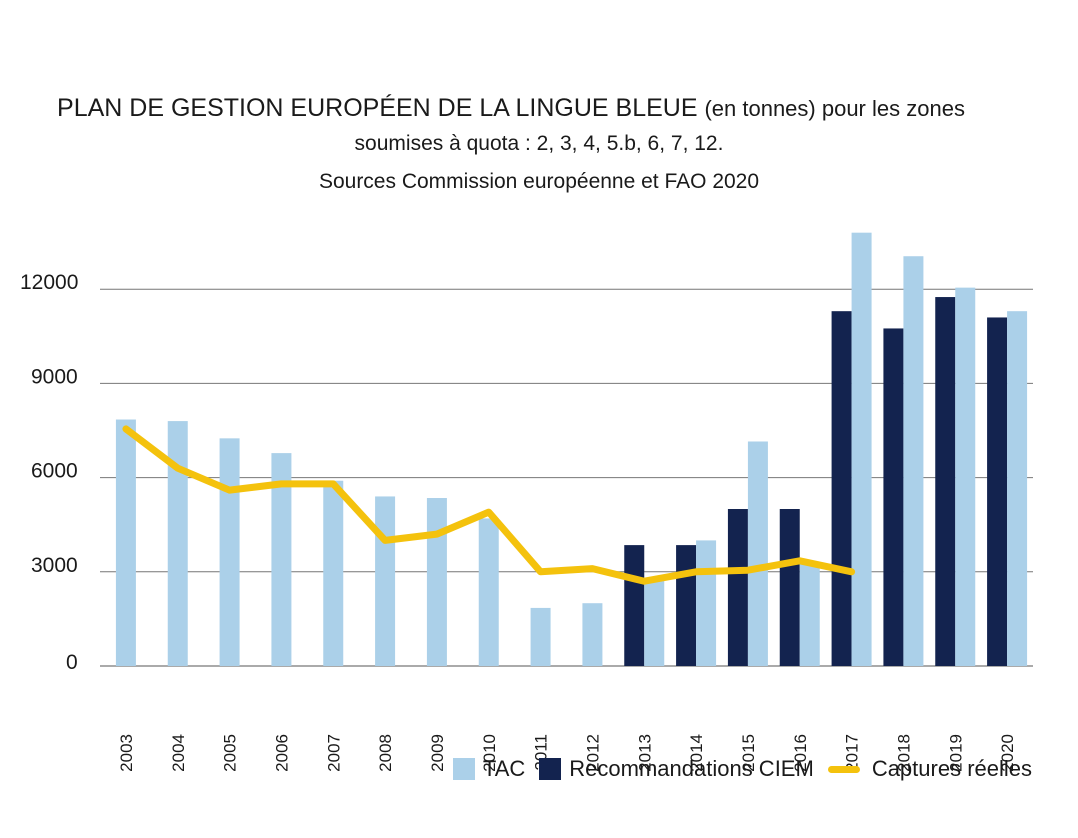 This screenshot has width=1078, height=838. Describe the element at coordinates (965, 476) in the screenshot. I see `bar-tac-2019` at that location.